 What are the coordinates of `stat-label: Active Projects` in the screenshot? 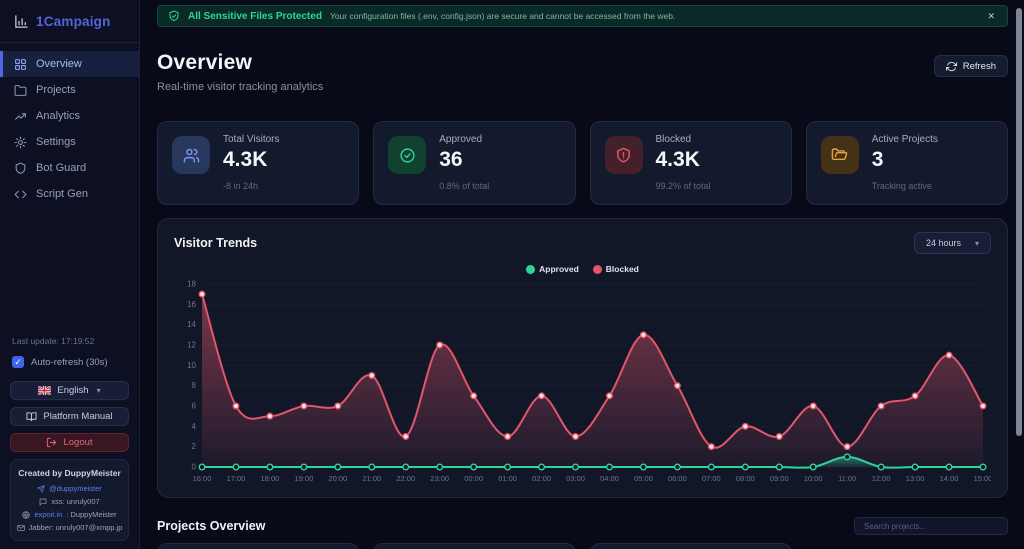 It's located at (904, 139).